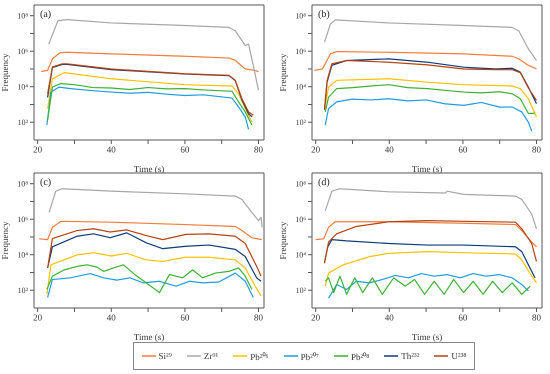 This screenshot has height=374, width=550. I want to click on legend-label: Pb²⁰⁷, so click(309, 356).